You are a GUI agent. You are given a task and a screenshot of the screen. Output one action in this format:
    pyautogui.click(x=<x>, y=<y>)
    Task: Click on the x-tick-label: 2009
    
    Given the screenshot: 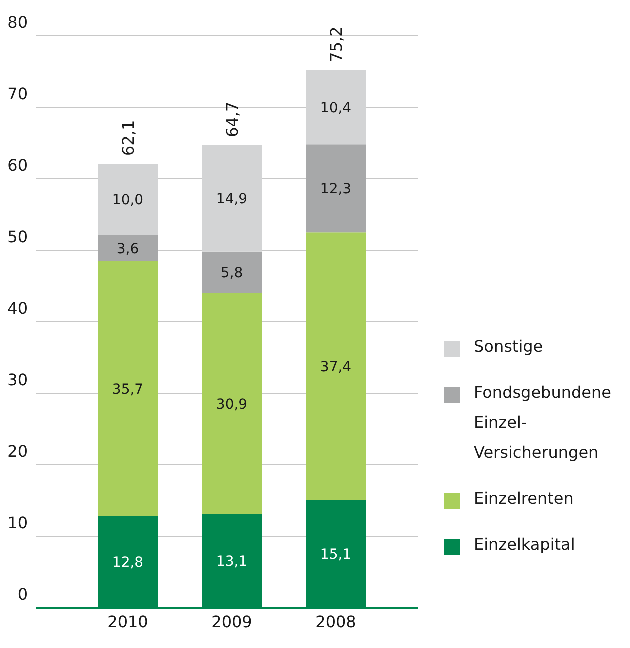 What is the action you would take?
    pyautogui.click(x=232, y=622)
    